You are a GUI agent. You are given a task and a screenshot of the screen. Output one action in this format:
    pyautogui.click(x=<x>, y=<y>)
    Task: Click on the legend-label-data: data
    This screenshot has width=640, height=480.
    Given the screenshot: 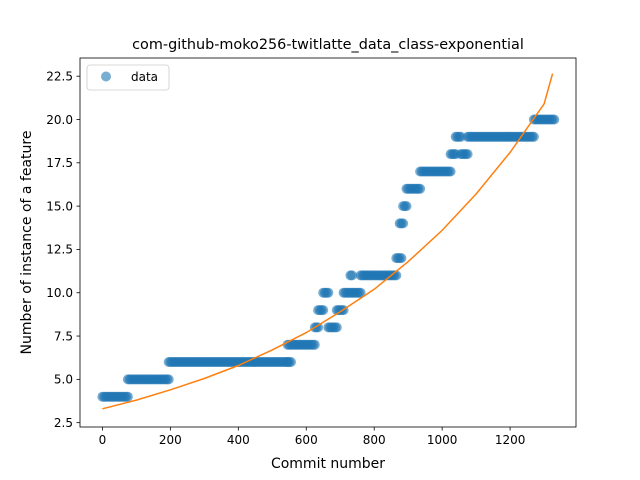 What is the action you would take?
    pyautogui.click(x=144, y=77)
    